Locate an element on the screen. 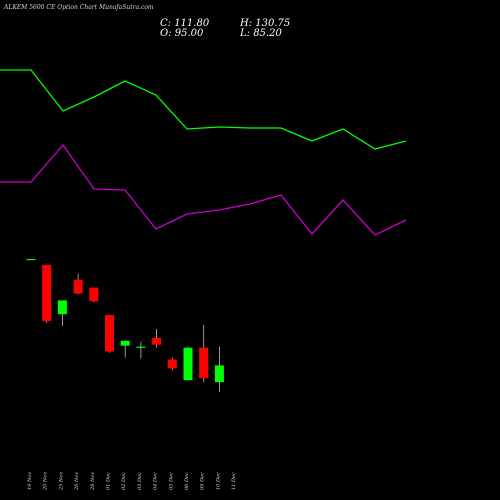 The image size is (500, 500). x-tick-label: 26 Nov is located at coordinates (77, 481).